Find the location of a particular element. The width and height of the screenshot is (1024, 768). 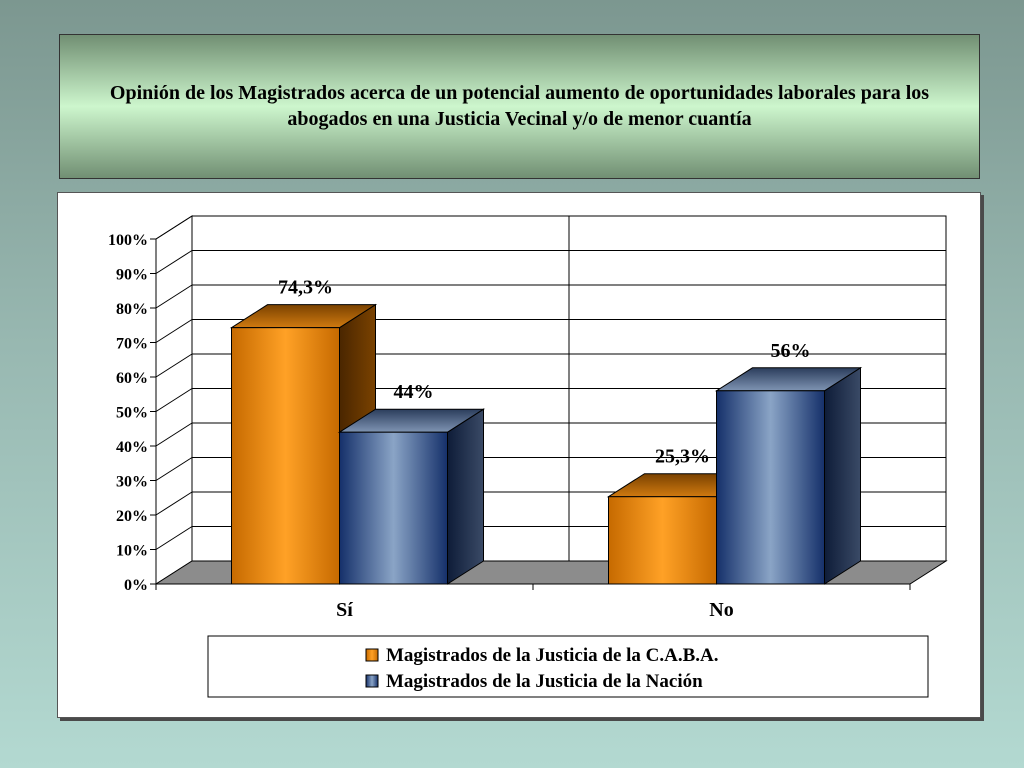

data-label: 44% is located at coordinates (414, 392).